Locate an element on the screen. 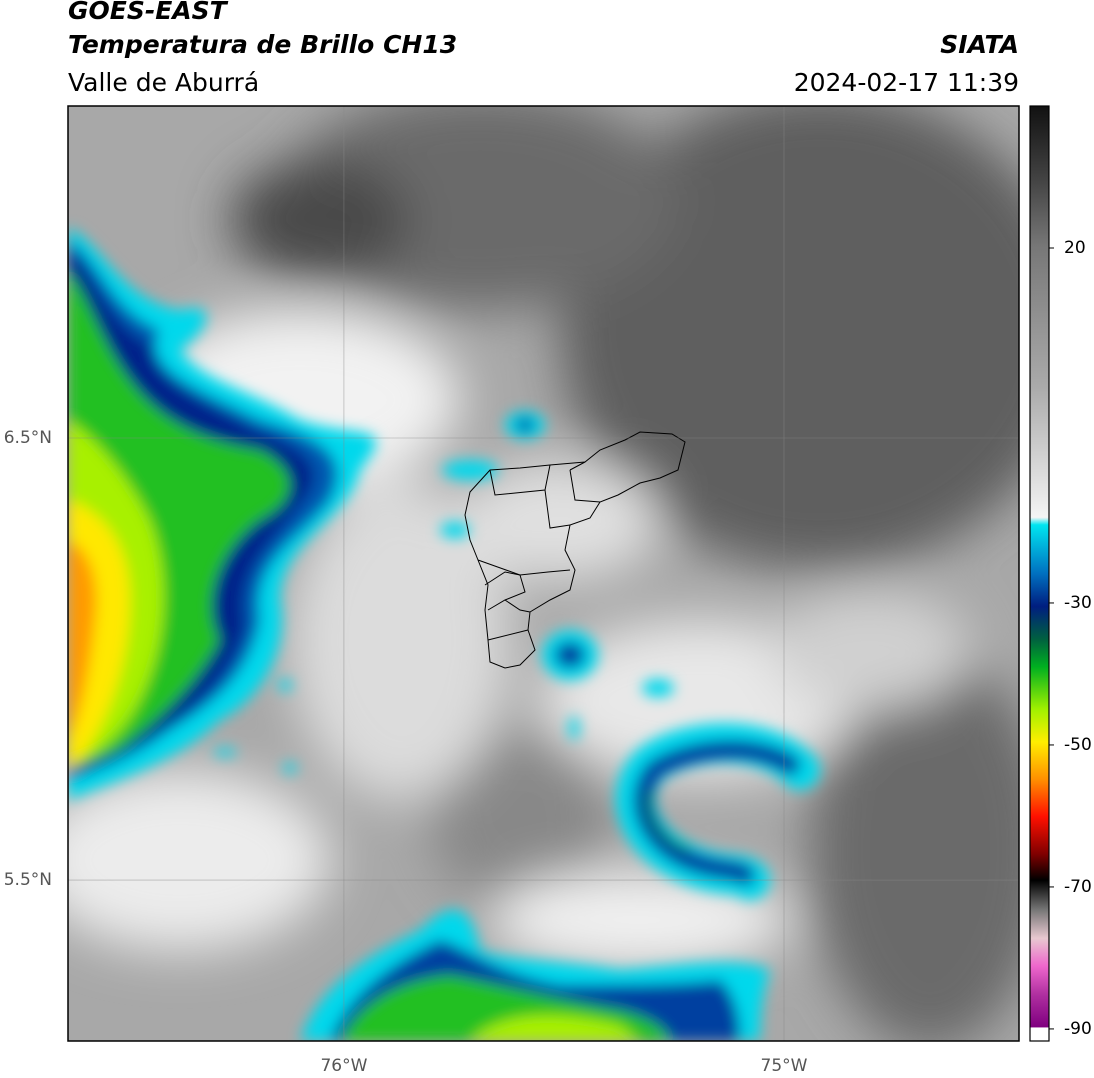  colorbar is located at coordinates (1039, 573).